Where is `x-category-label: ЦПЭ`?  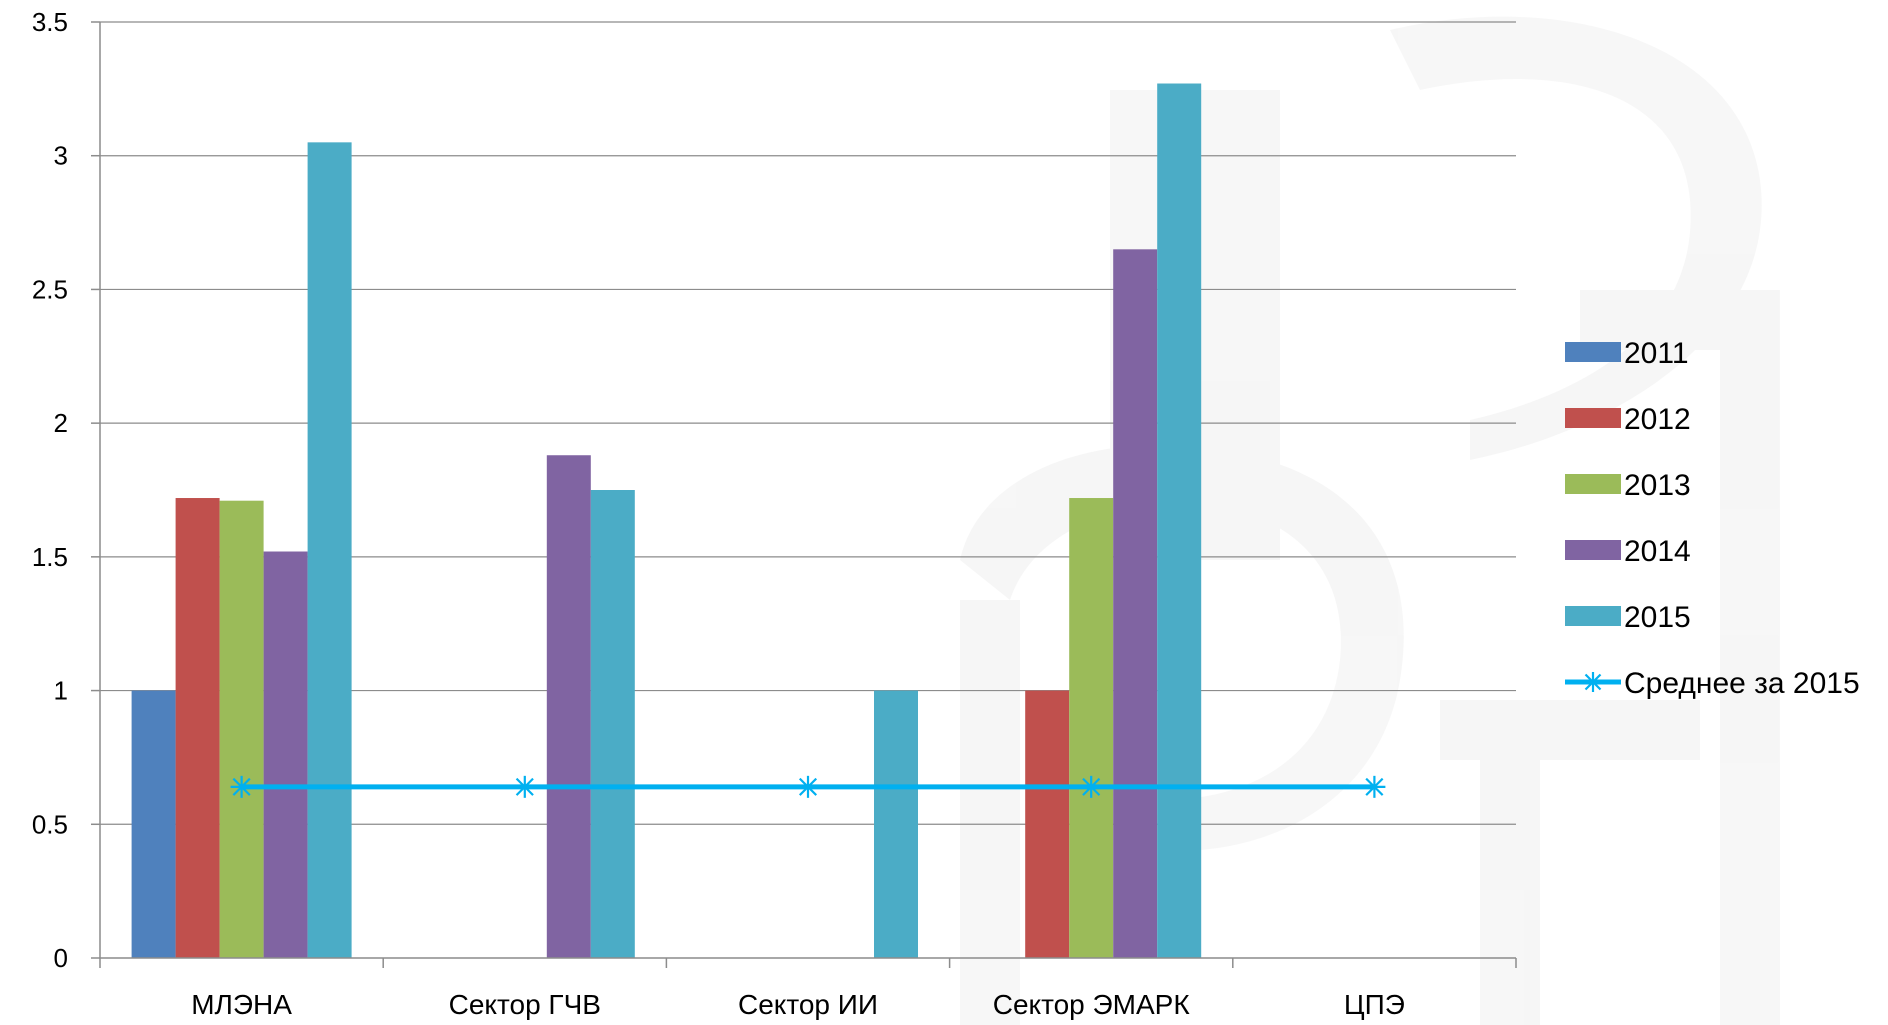 x-category-label: ЦПЭ is located at coordinates (1374, 1004).